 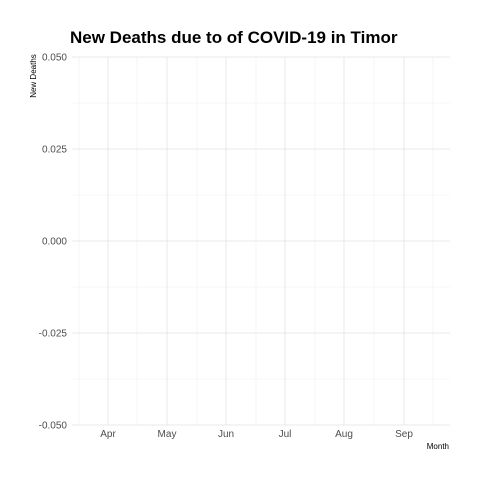 What do you see at coordinates (108, 434) in the screenshot?
I see `x-tick-label: Apr` at bounding box center [108, 434].